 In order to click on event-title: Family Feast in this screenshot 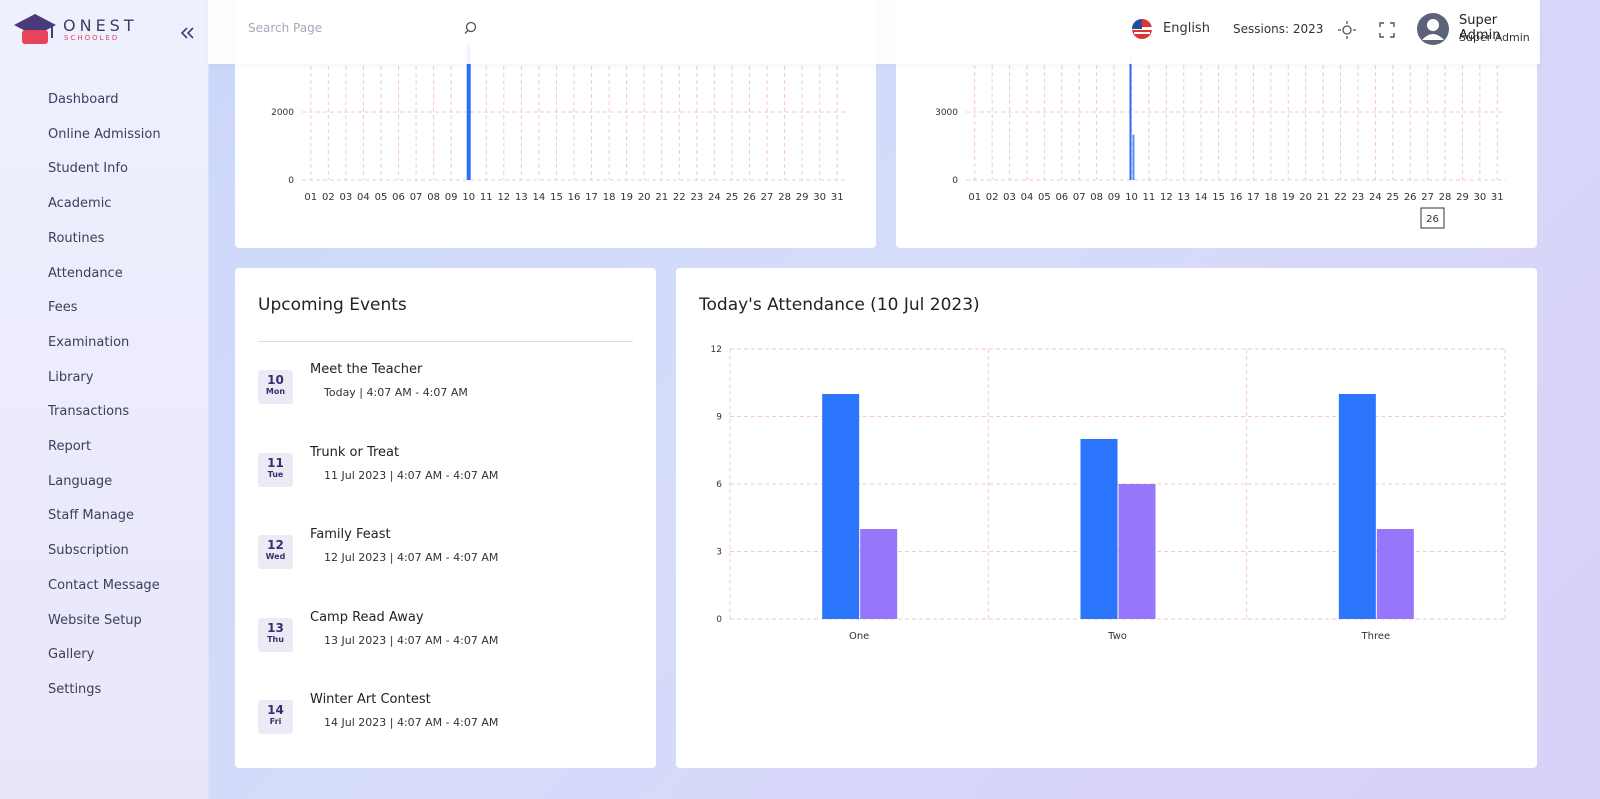, I will do `click(350, 534)`.